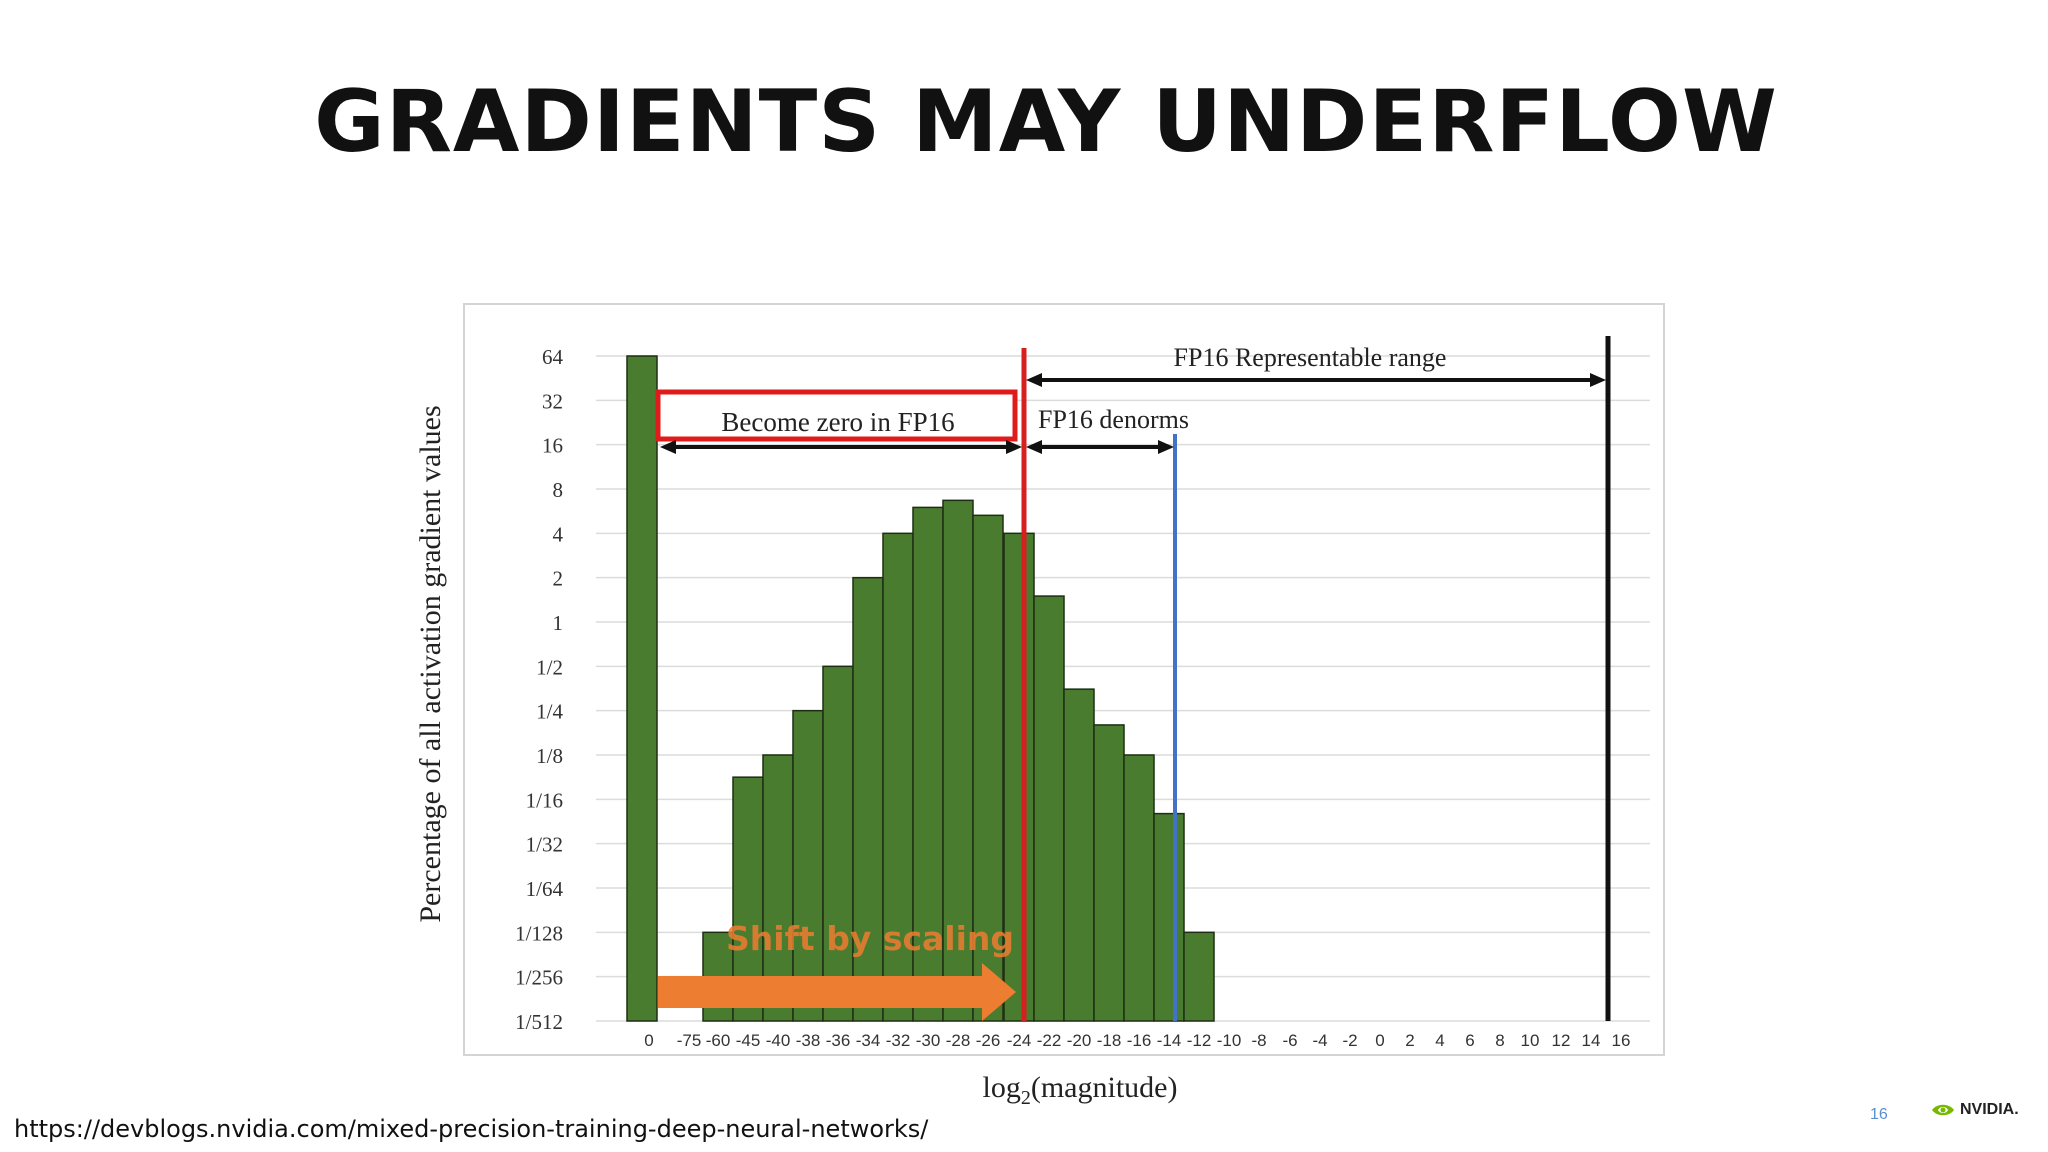  What do you see at coordinates (552, 446) in the screenshot?
I see `y-tick-label: 16` at bounding box center [552, 446].